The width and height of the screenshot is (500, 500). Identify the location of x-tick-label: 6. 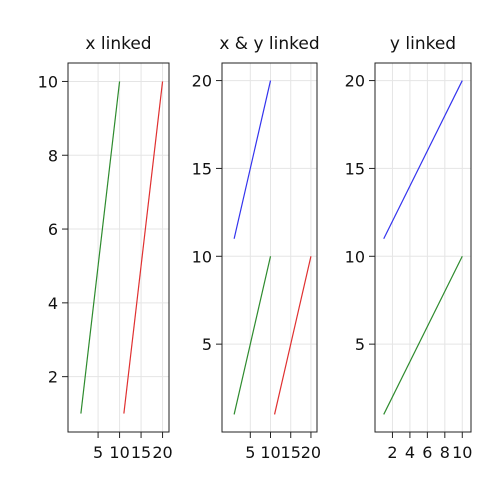
(427, 452).